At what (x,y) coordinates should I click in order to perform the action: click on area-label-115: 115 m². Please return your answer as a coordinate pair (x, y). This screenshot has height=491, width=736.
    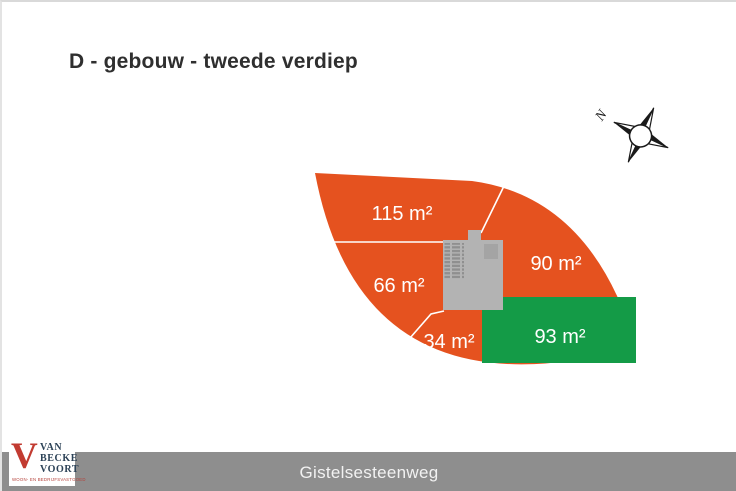
    Looking at the image, I should click on (402, 214).